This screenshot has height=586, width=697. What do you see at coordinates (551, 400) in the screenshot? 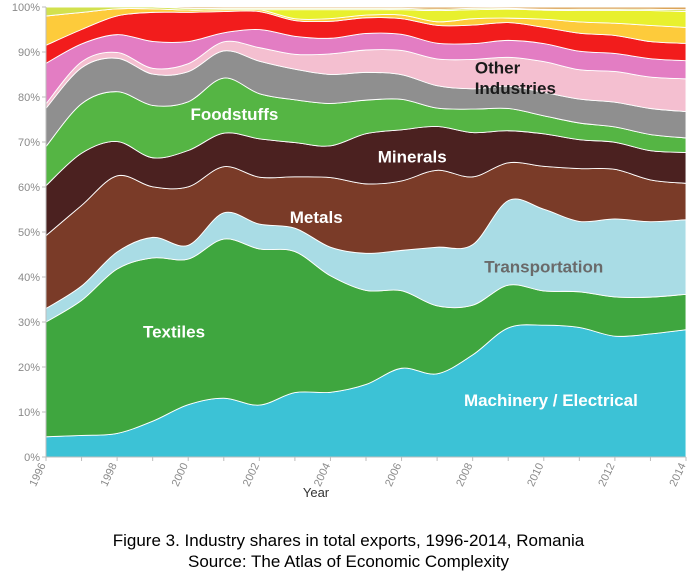
I see `area-label: Machinery / Electrical` at bounding box center [551, 400].